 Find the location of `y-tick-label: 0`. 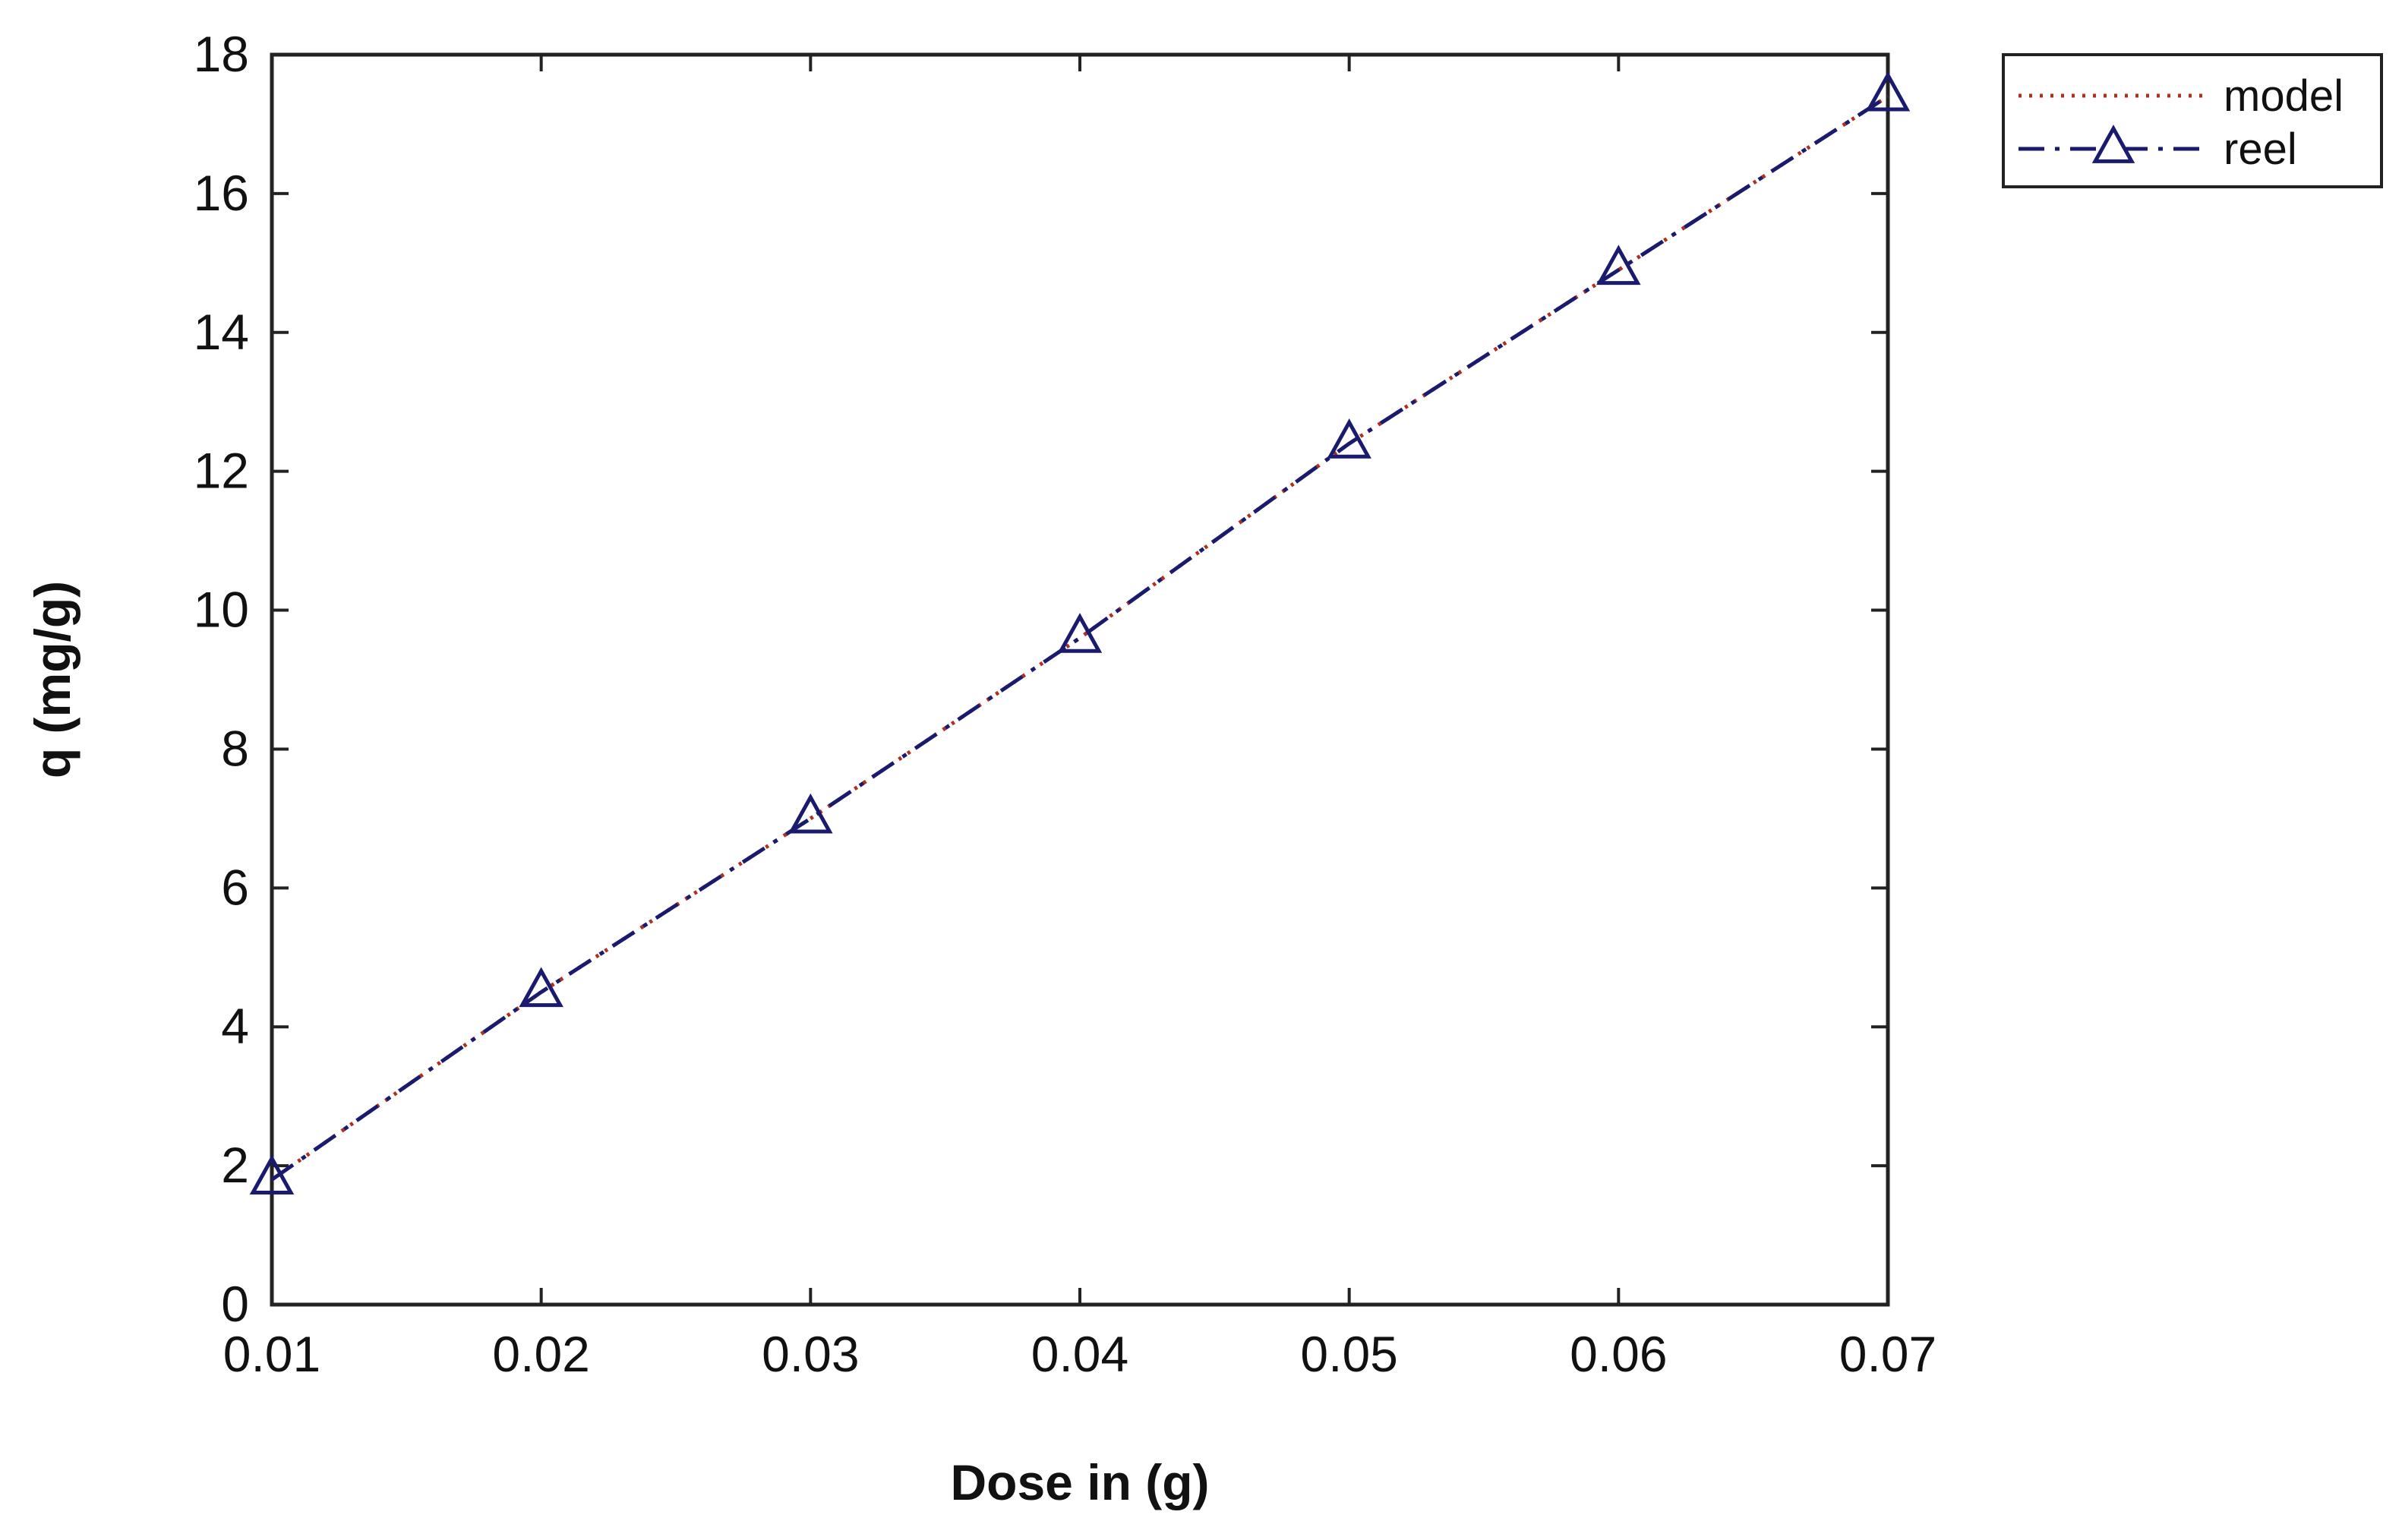

y-tick-label: 0 is located at coordinates (235, 1304).